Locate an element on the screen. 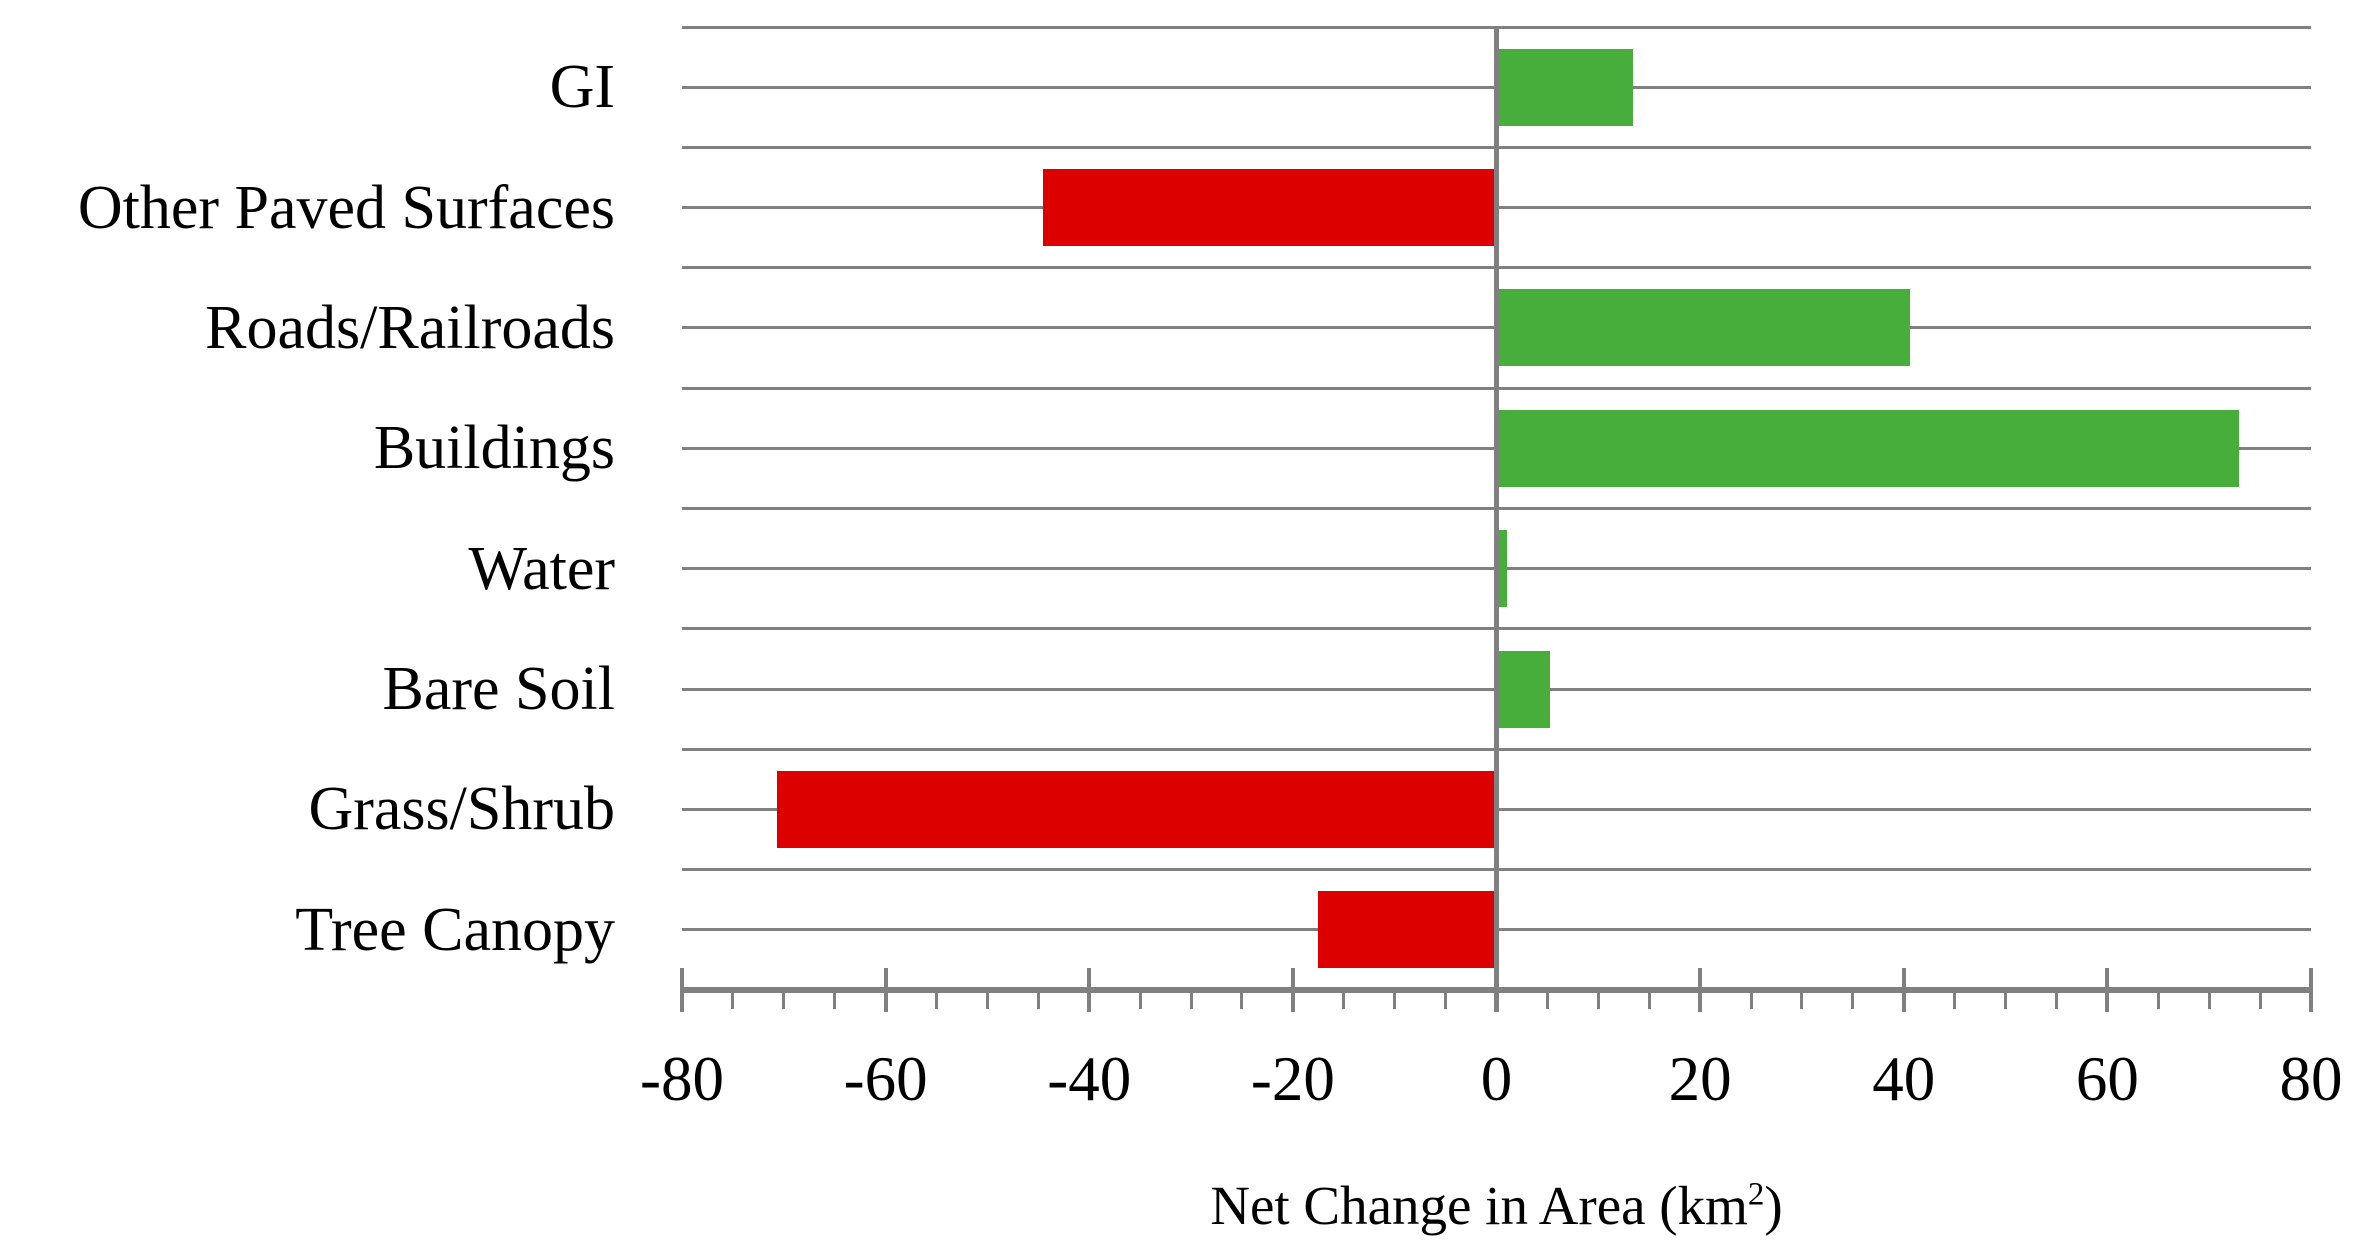 Image resolution: width=2369 pixels, height=1258 pixels. category-label-bare-soil: Bare Soil is located at coordinates (498, 689).